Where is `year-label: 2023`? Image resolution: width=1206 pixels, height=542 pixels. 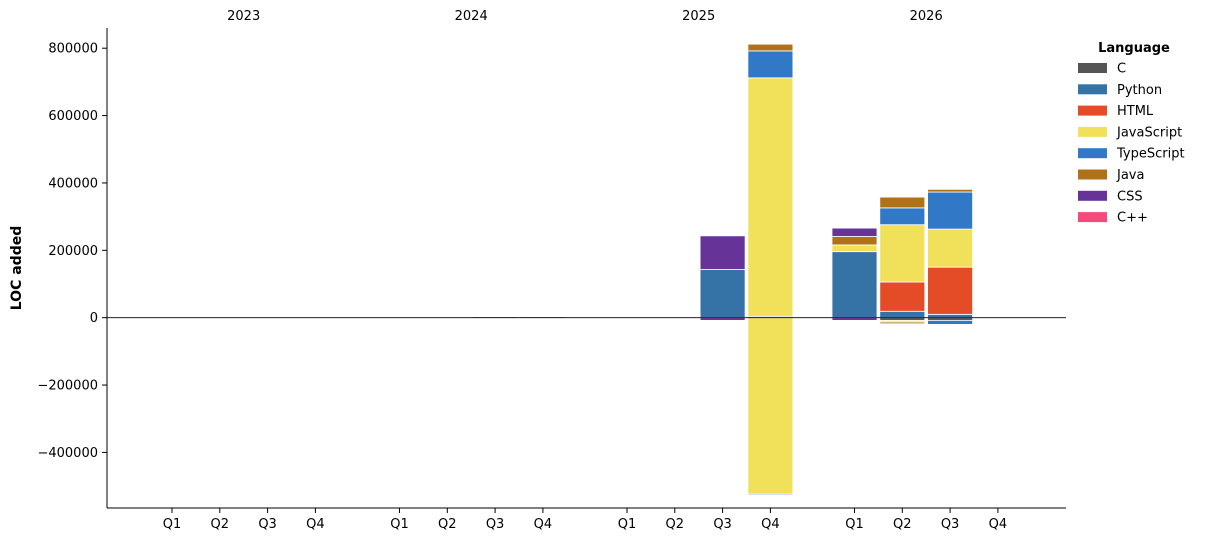
year-label: 2023 is located at coordinates (243, 16).